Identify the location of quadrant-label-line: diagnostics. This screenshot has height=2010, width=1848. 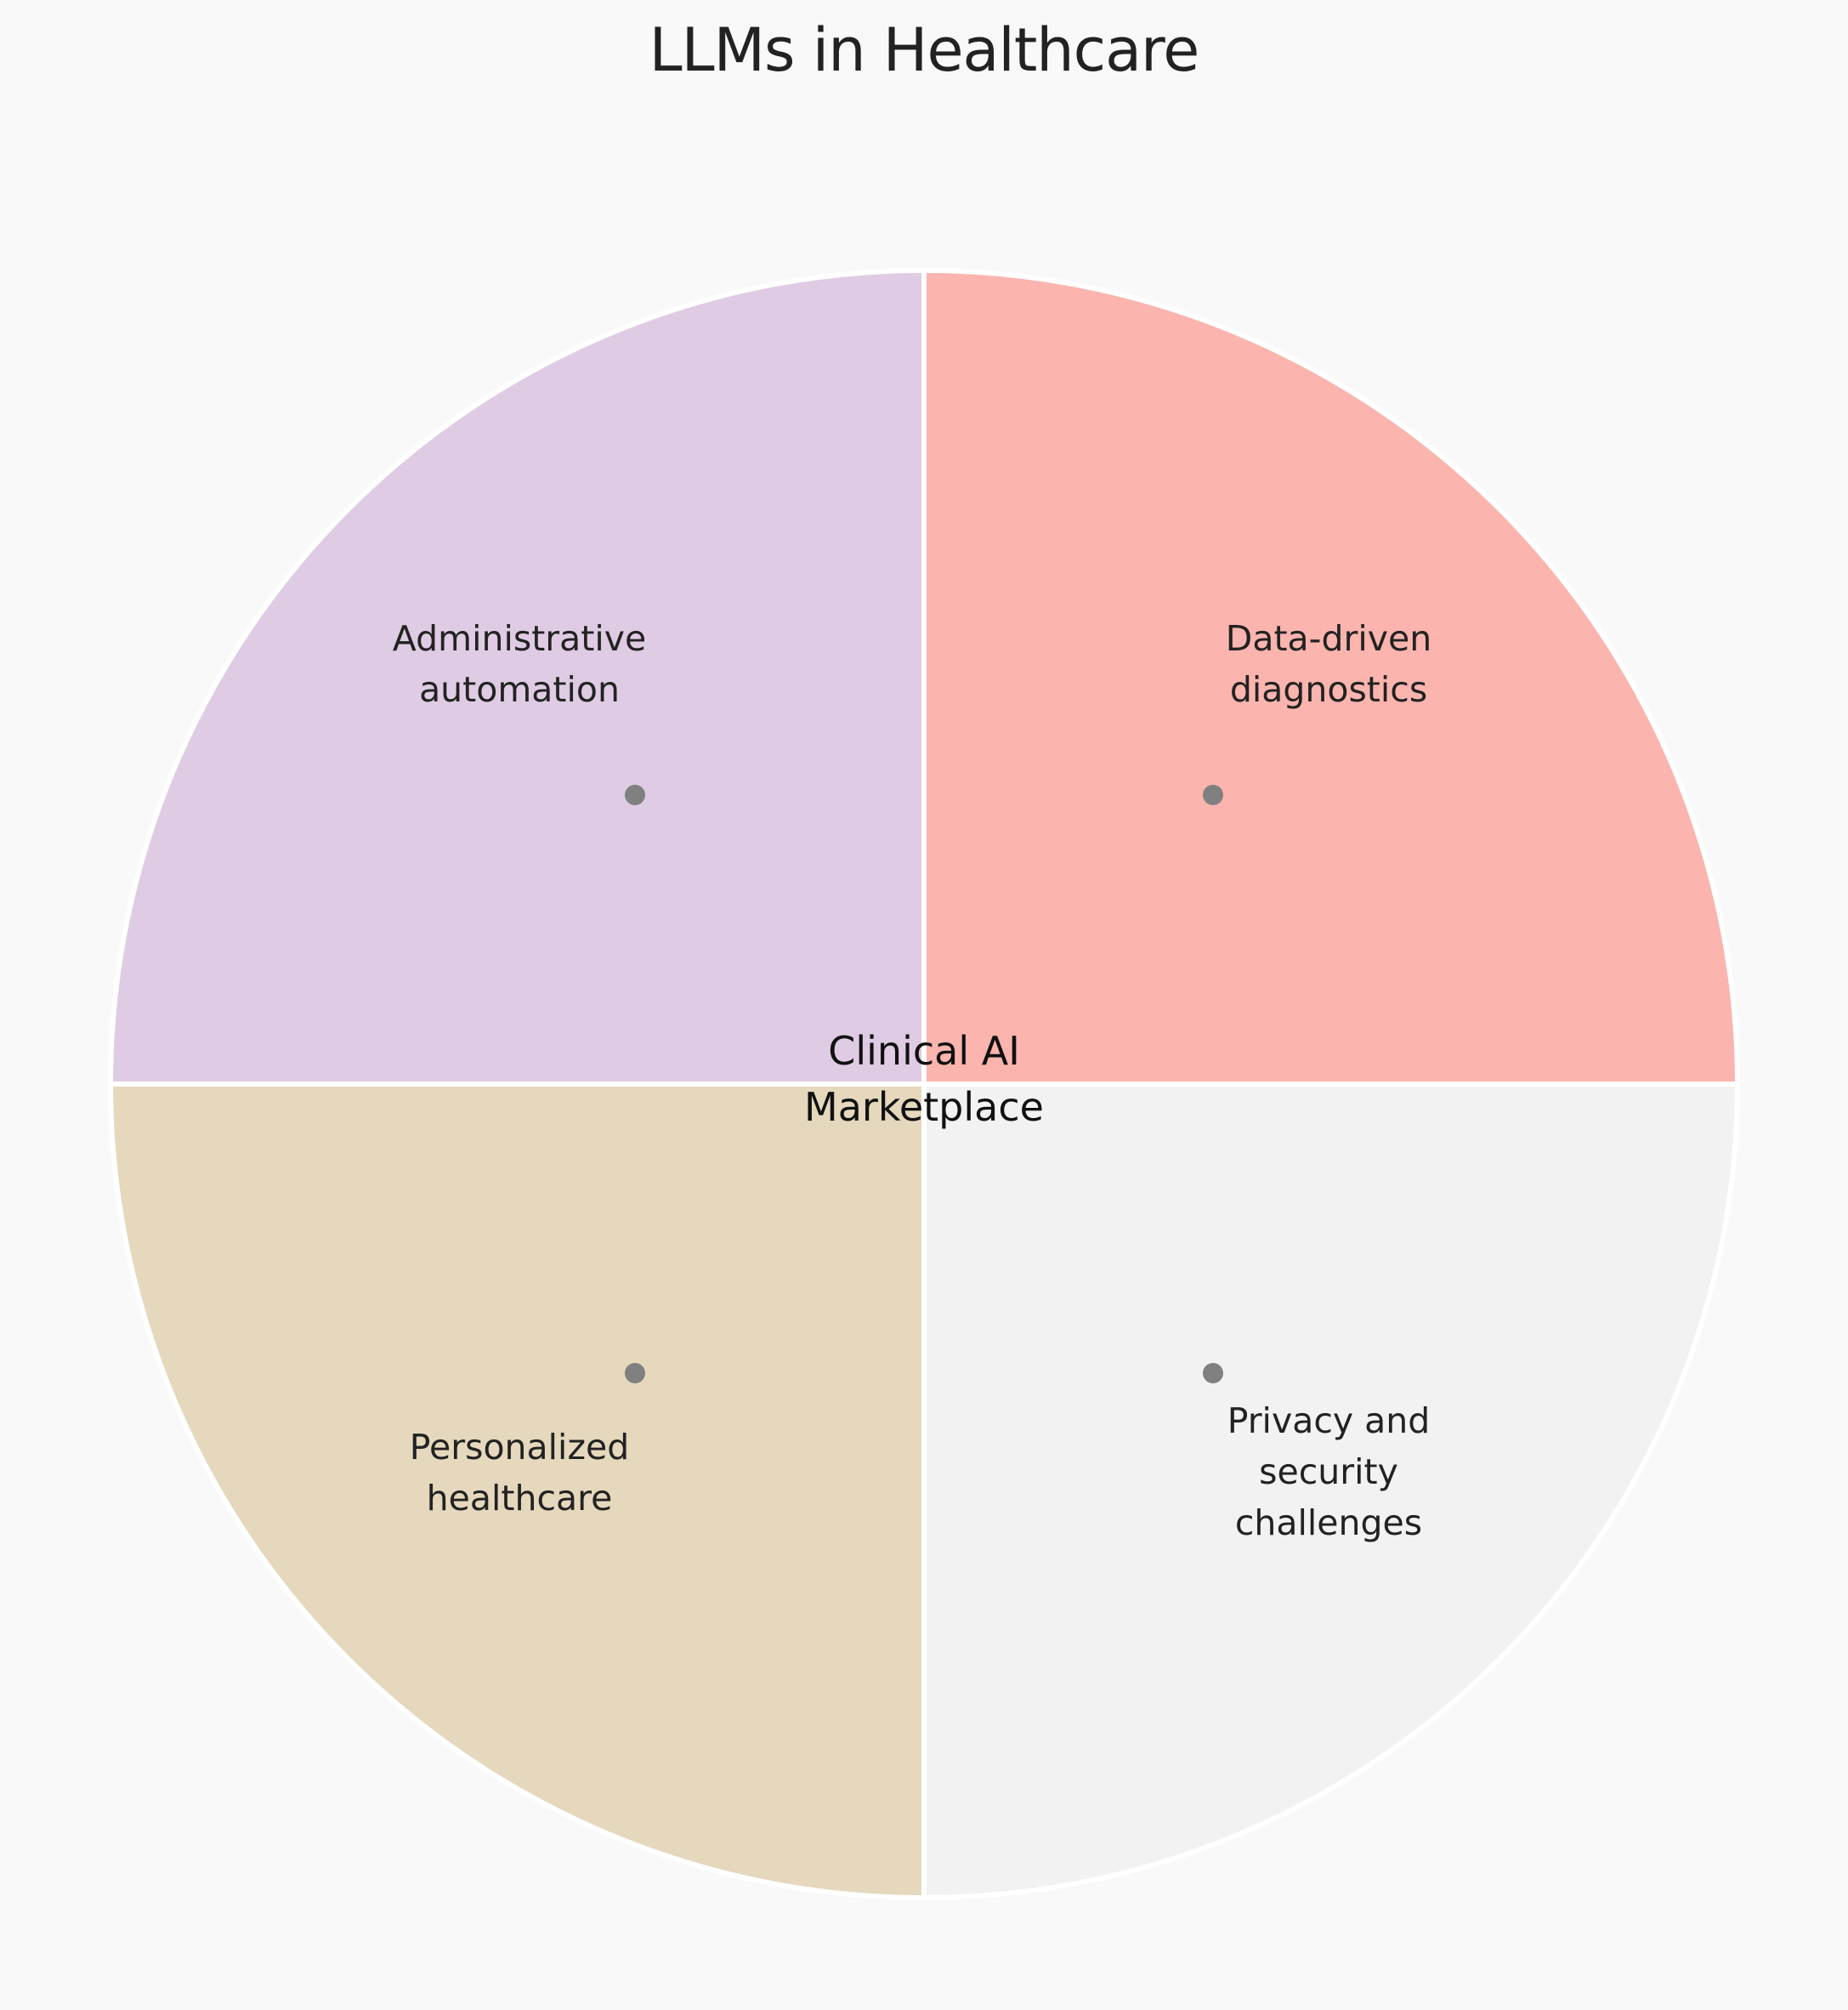
(1328, 689).